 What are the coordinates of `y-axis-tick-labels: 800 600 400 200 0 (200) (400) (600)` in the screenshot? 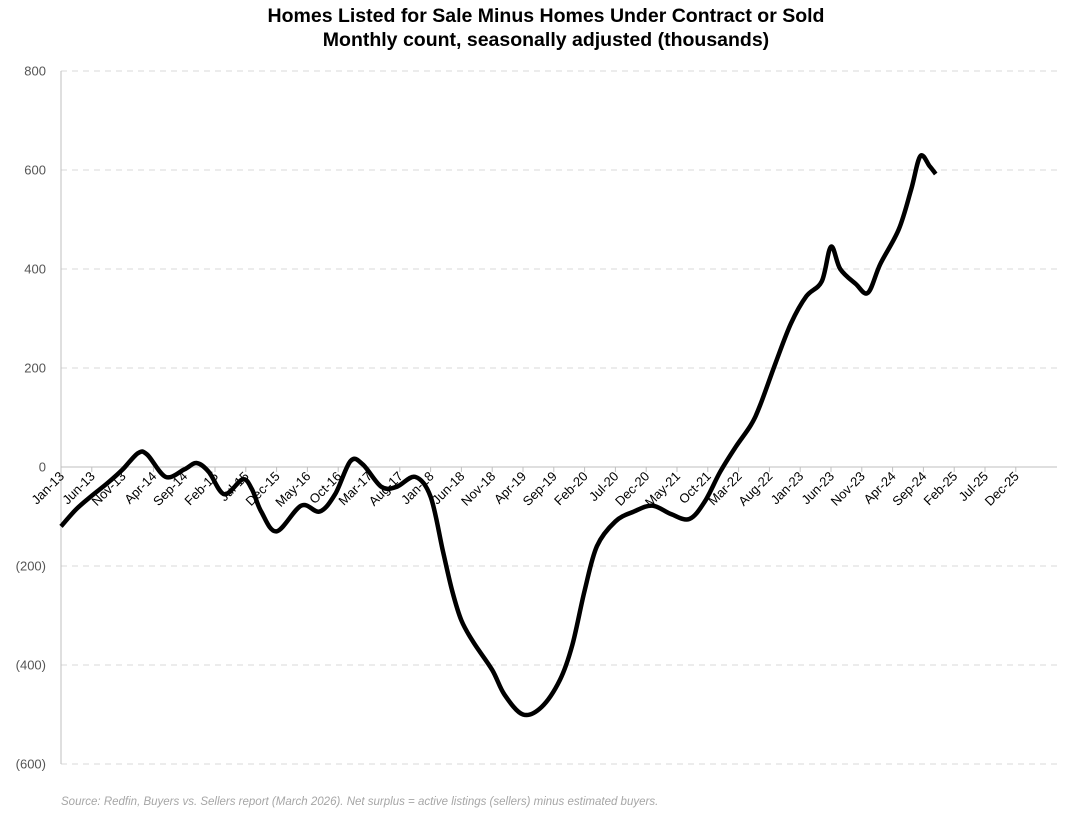 It's located at (31, 418).